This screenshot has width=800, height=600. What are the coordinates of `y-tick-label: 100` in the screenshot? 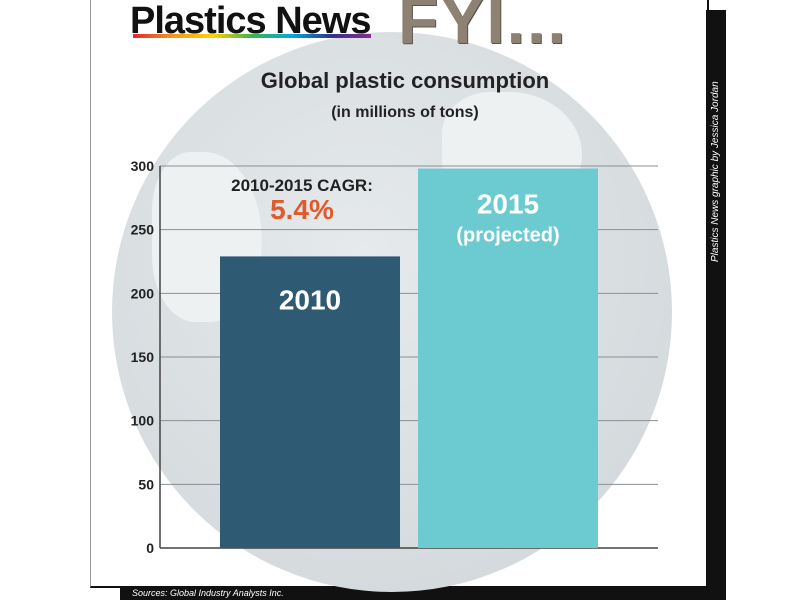 It's located at (143, 421).